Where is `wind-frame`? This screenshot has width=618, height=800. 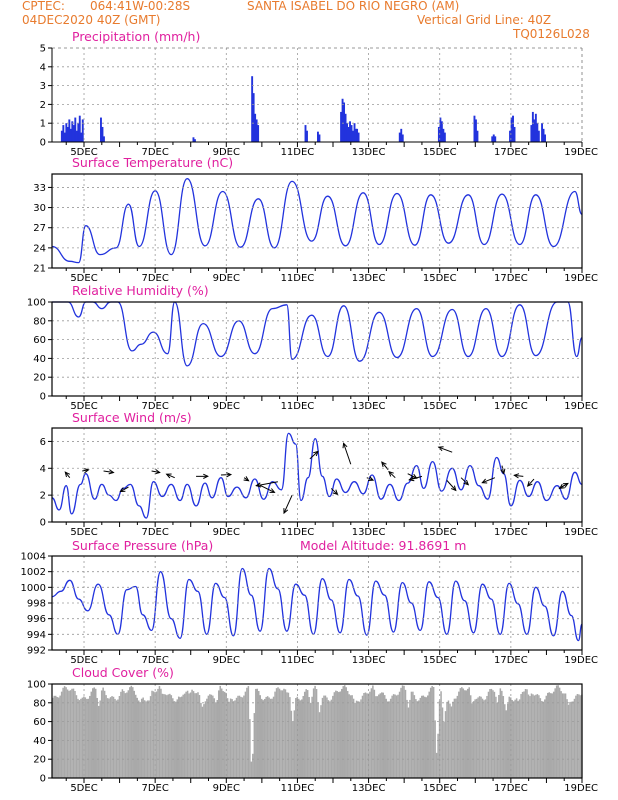 wind-frame is located at coordinates (317, 475).